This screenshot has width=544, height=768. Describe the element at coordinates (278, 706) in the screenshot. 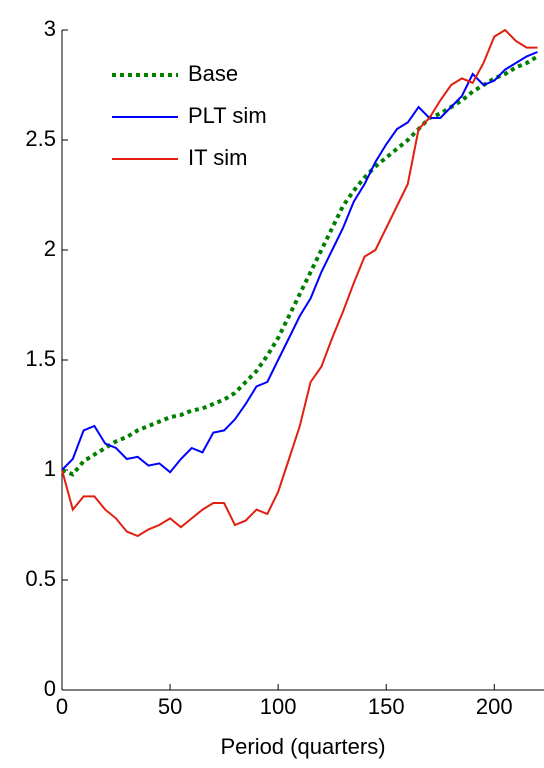

I see `x-tick-label: 100` at that location.